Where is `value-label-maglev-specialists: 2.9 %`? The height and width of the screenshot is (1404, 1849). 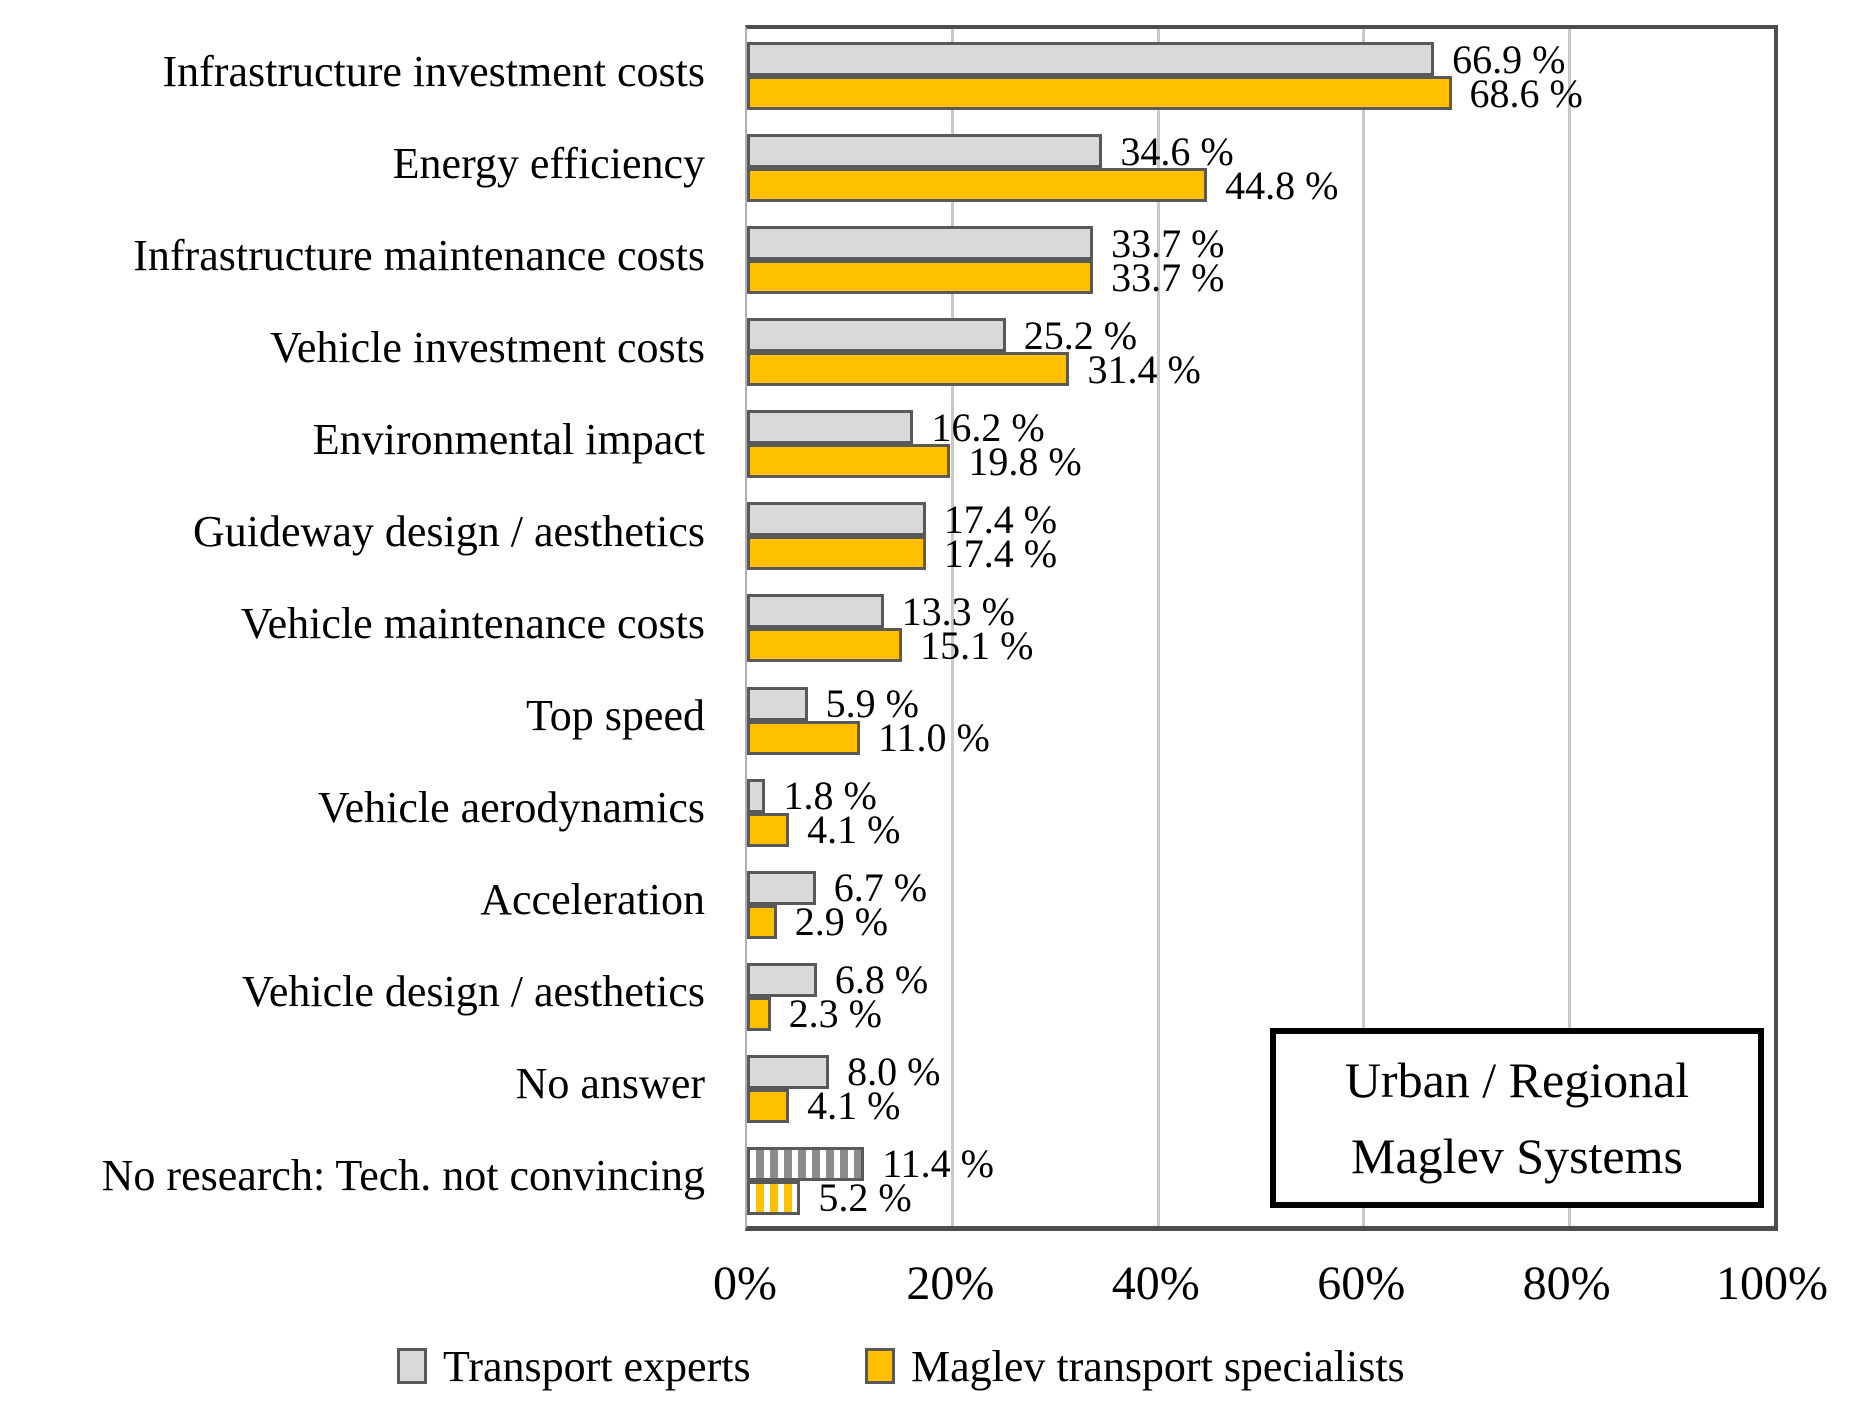 value-label-maglev-specialists: 2.9 % is located at coordinates (841, 922).